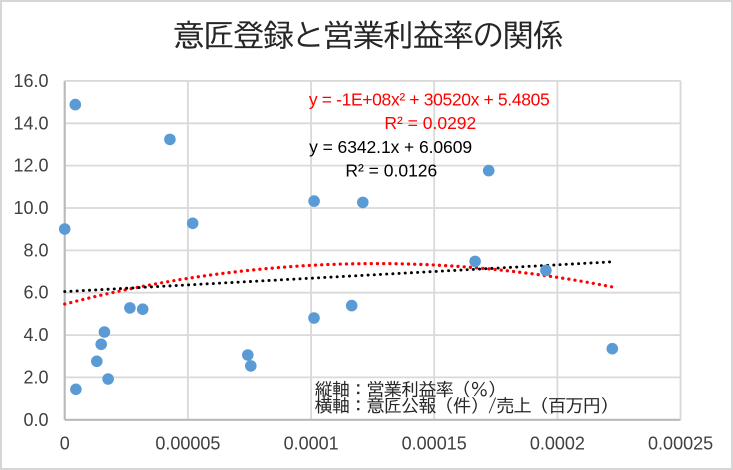 Image resolution: width=733 pixels, height=470 pixels. Describe the element at coordinates (35, 250) in the screenshot. I see `svg-text: 8.0` at that location.